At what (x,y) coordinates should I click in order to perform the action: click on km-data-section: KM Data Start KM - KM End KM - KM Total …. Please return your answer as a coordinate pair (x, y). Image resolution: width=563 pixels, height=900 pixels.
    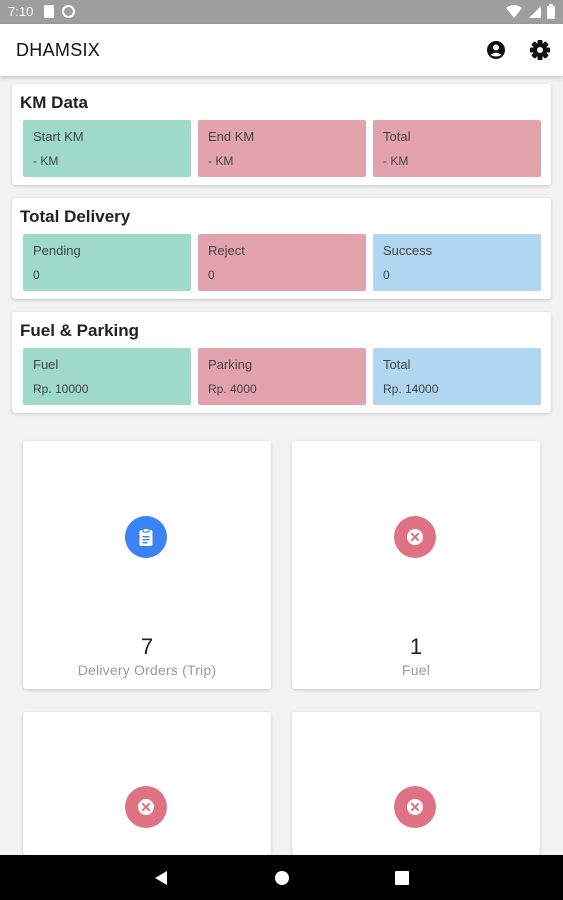
    Looking at the image, I should click on (281, 134).